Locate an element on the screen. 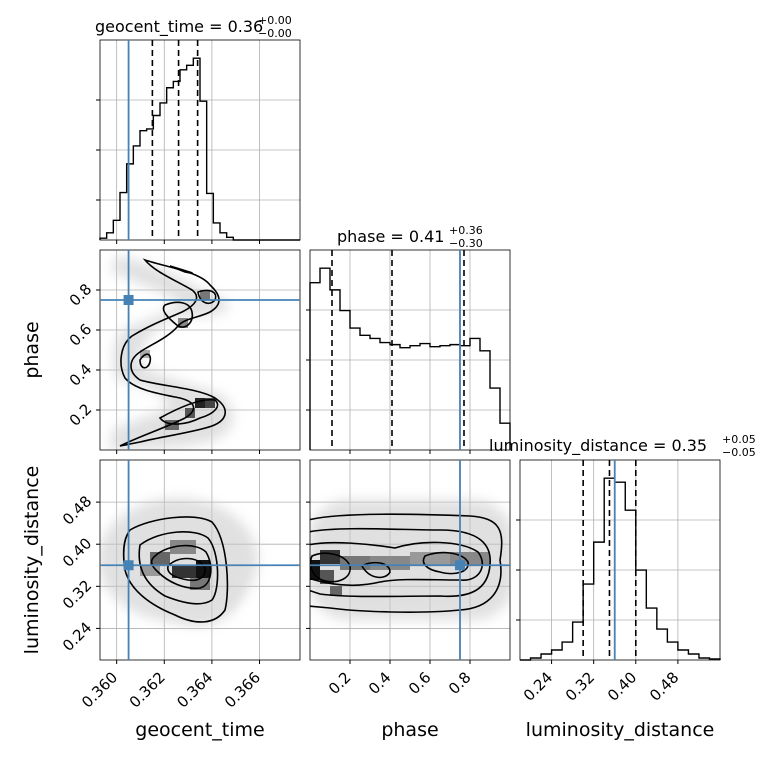  y-tick-label: 0.40 is located at coordinates (77, 552).